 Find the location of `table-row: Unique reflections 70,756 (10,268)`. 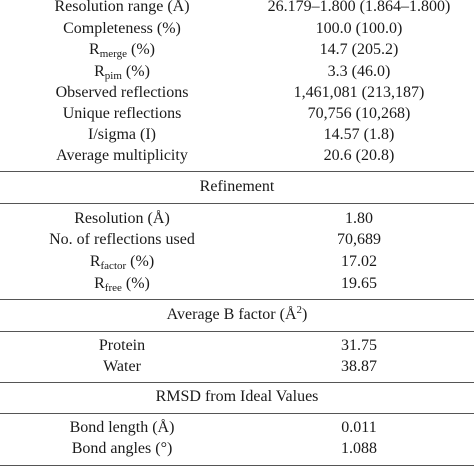

table-row: Unique reflections 70,756 (10,268) is located at coordinates (237, 114).